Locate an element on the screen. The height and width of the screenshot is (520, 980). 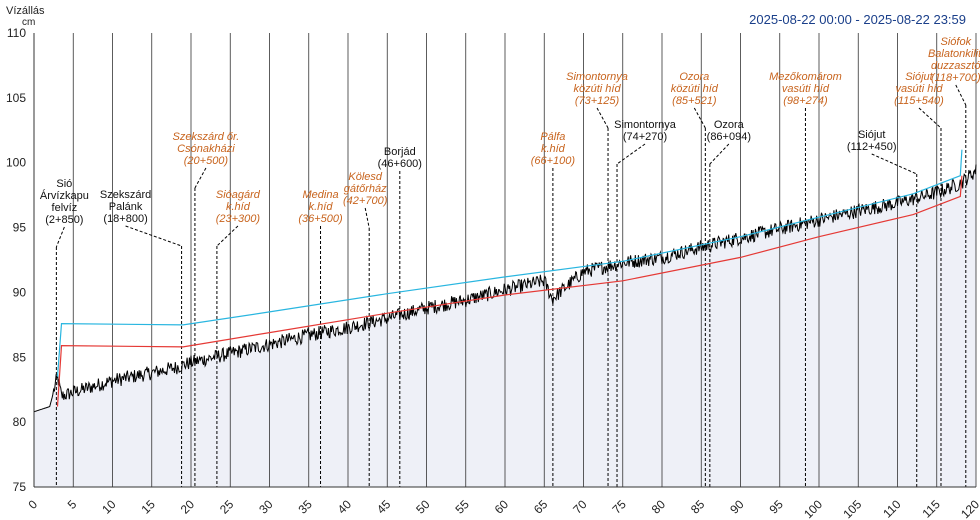
x-tick-label: 0 is located at coordinates (32, 504).